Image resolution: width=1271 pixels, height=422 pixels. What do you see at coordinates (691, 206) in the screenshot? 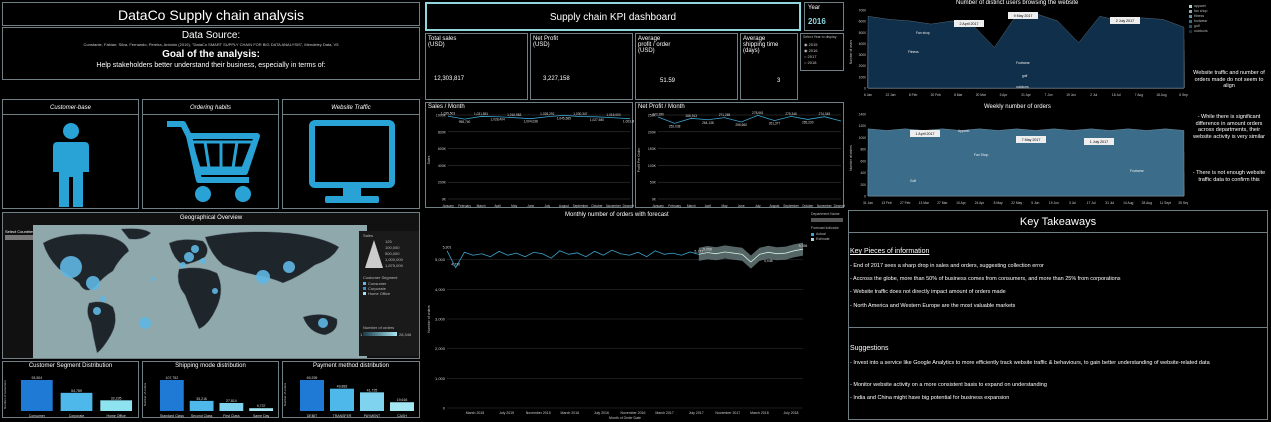
I see `x-tick-label: March` at bounding box center [691, 206].